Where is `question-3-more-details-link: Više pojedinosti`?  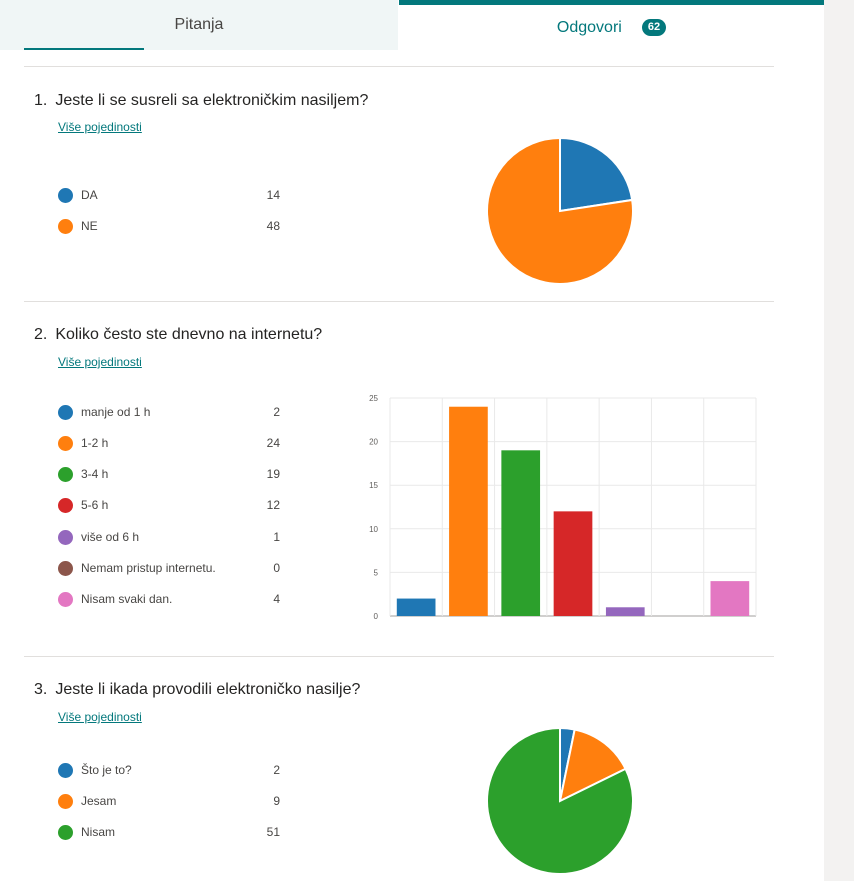 question-3-more-details-link: Više pojedinosti is located at coordinates (100, 717).